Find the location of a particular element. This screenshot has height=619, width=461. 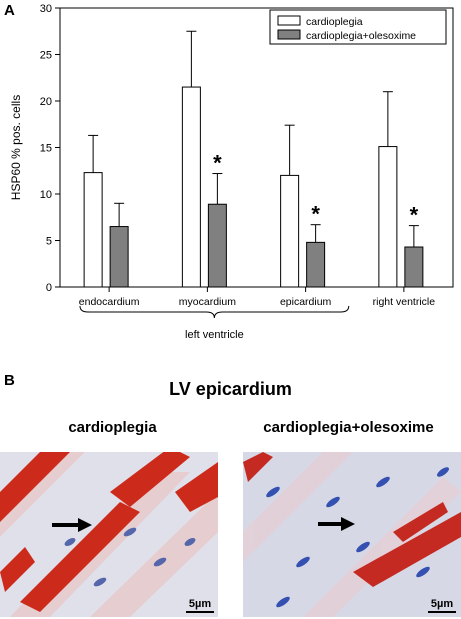

scale-bar-right-label: 5µm is located at coordinates (442, 604).